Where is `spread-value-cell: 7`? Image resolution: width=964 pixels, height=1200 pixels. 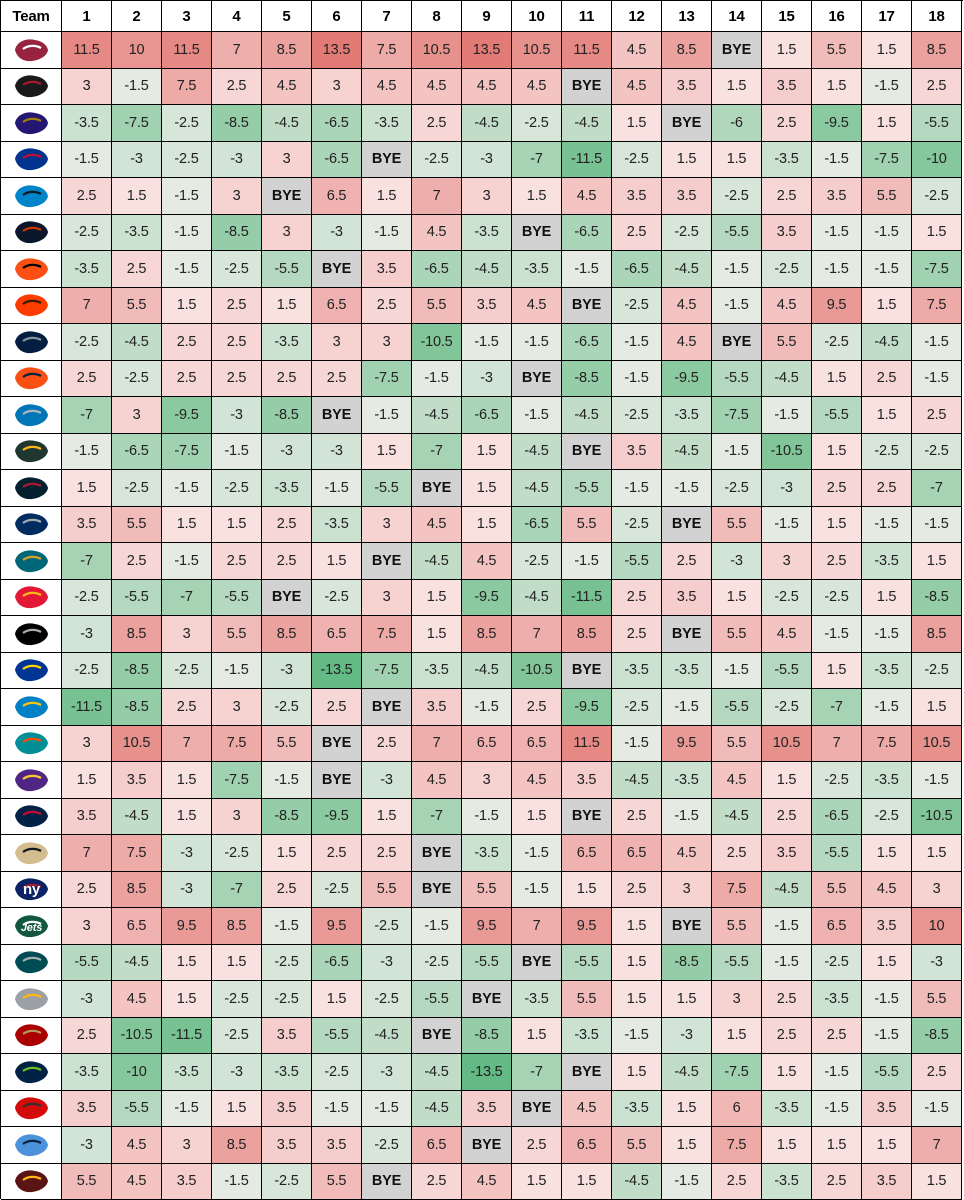
spread-value-cell: 7 is located at coordinates (837, 743).